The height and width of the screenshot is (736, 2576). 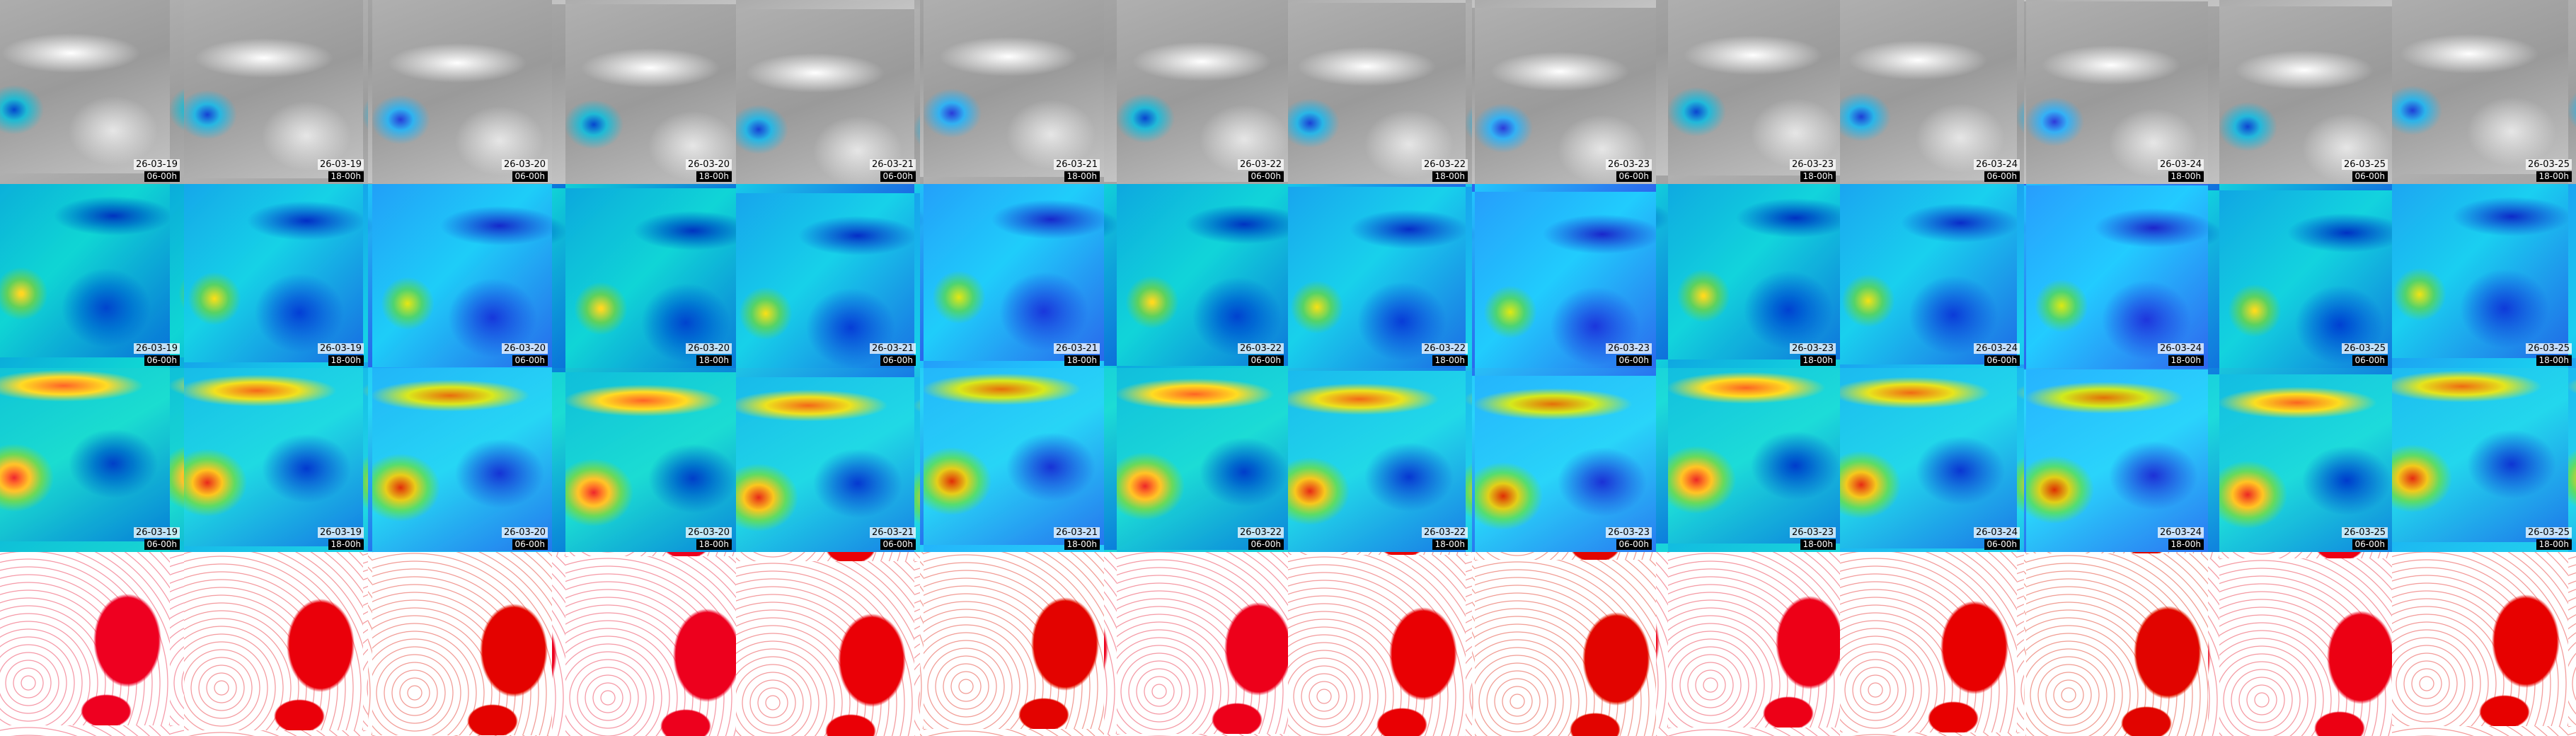 What do you see at coordinates (1196, 460) in the screenshot?
I see `wind-map-high: 26-03-22 06-00h` at bounding box center [1196, 460].